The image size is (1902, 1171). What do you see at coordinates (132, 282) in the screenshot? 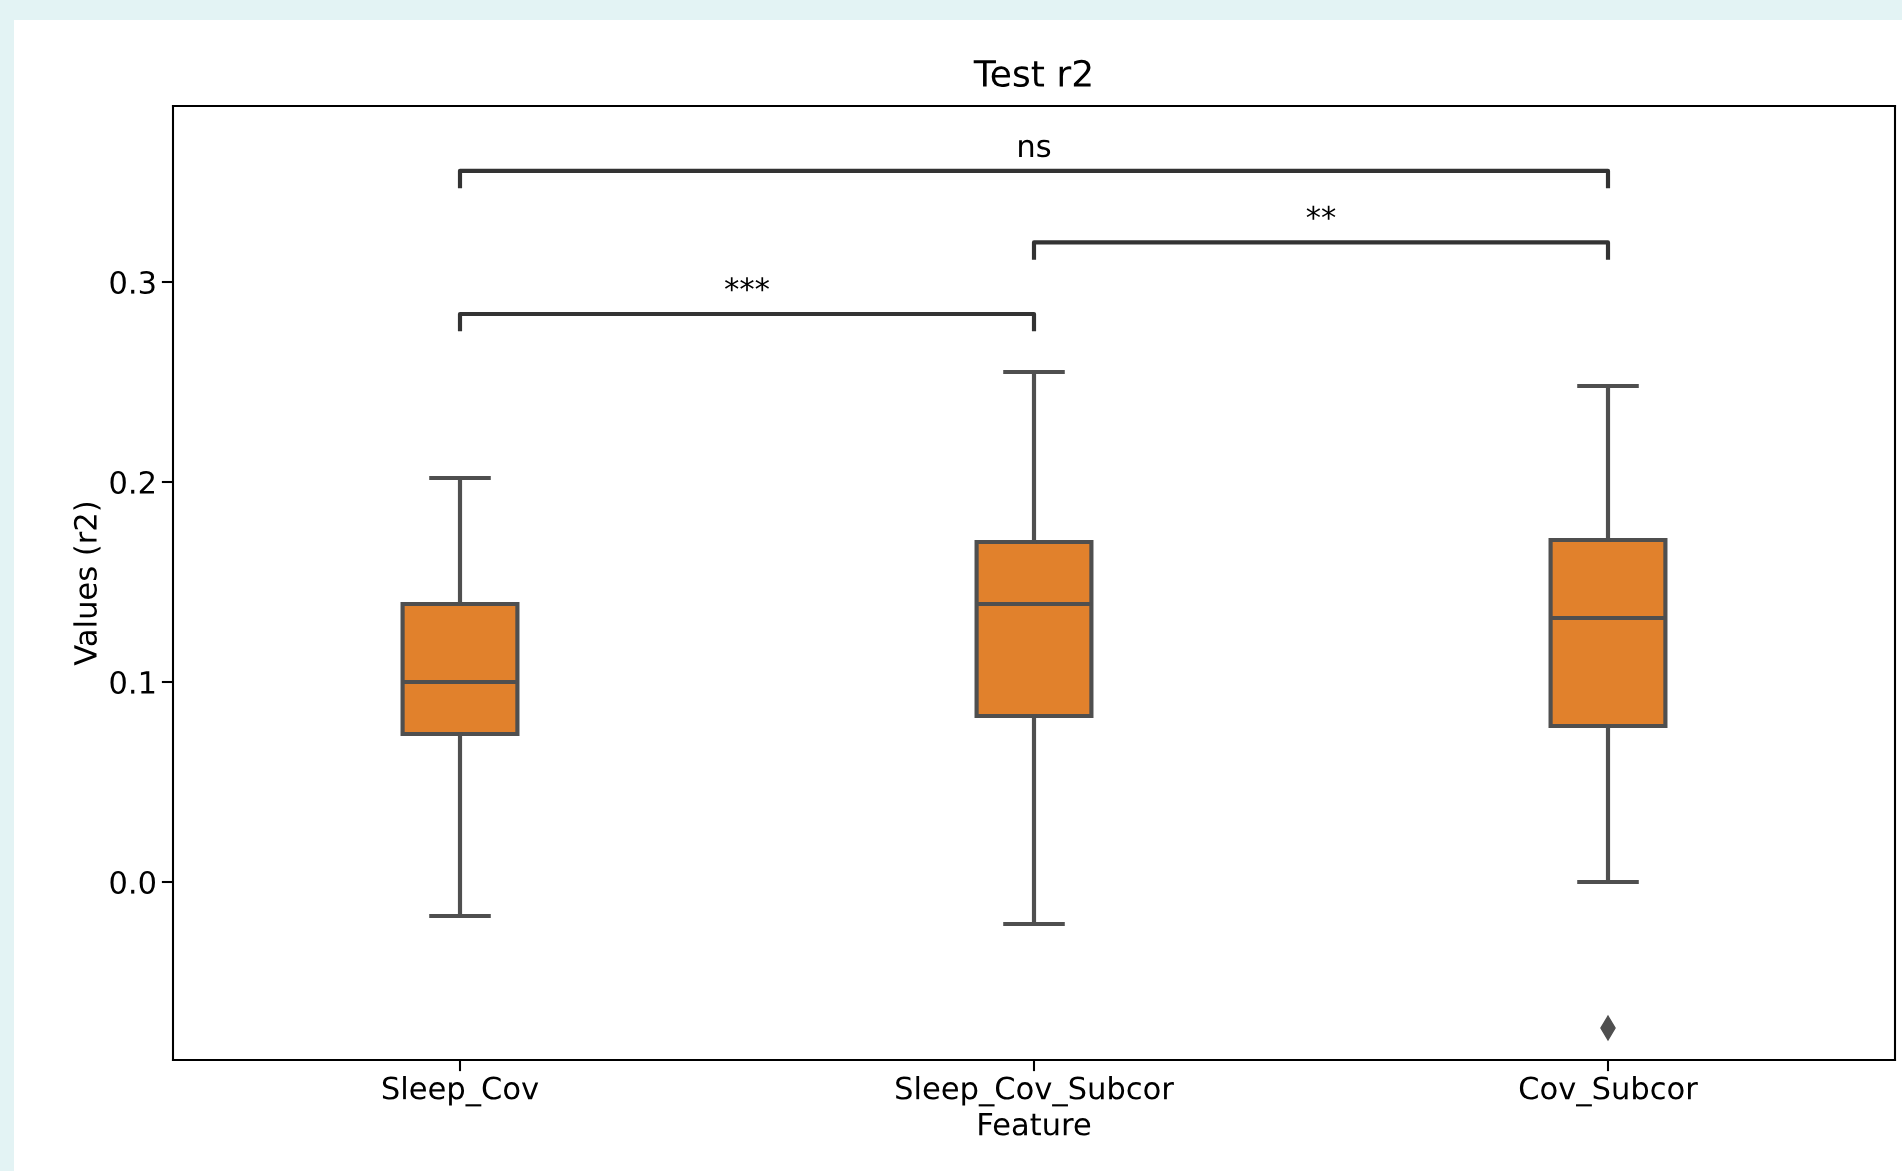
I see `y-tick-label: 0.3` at bounding box center [132, 282].